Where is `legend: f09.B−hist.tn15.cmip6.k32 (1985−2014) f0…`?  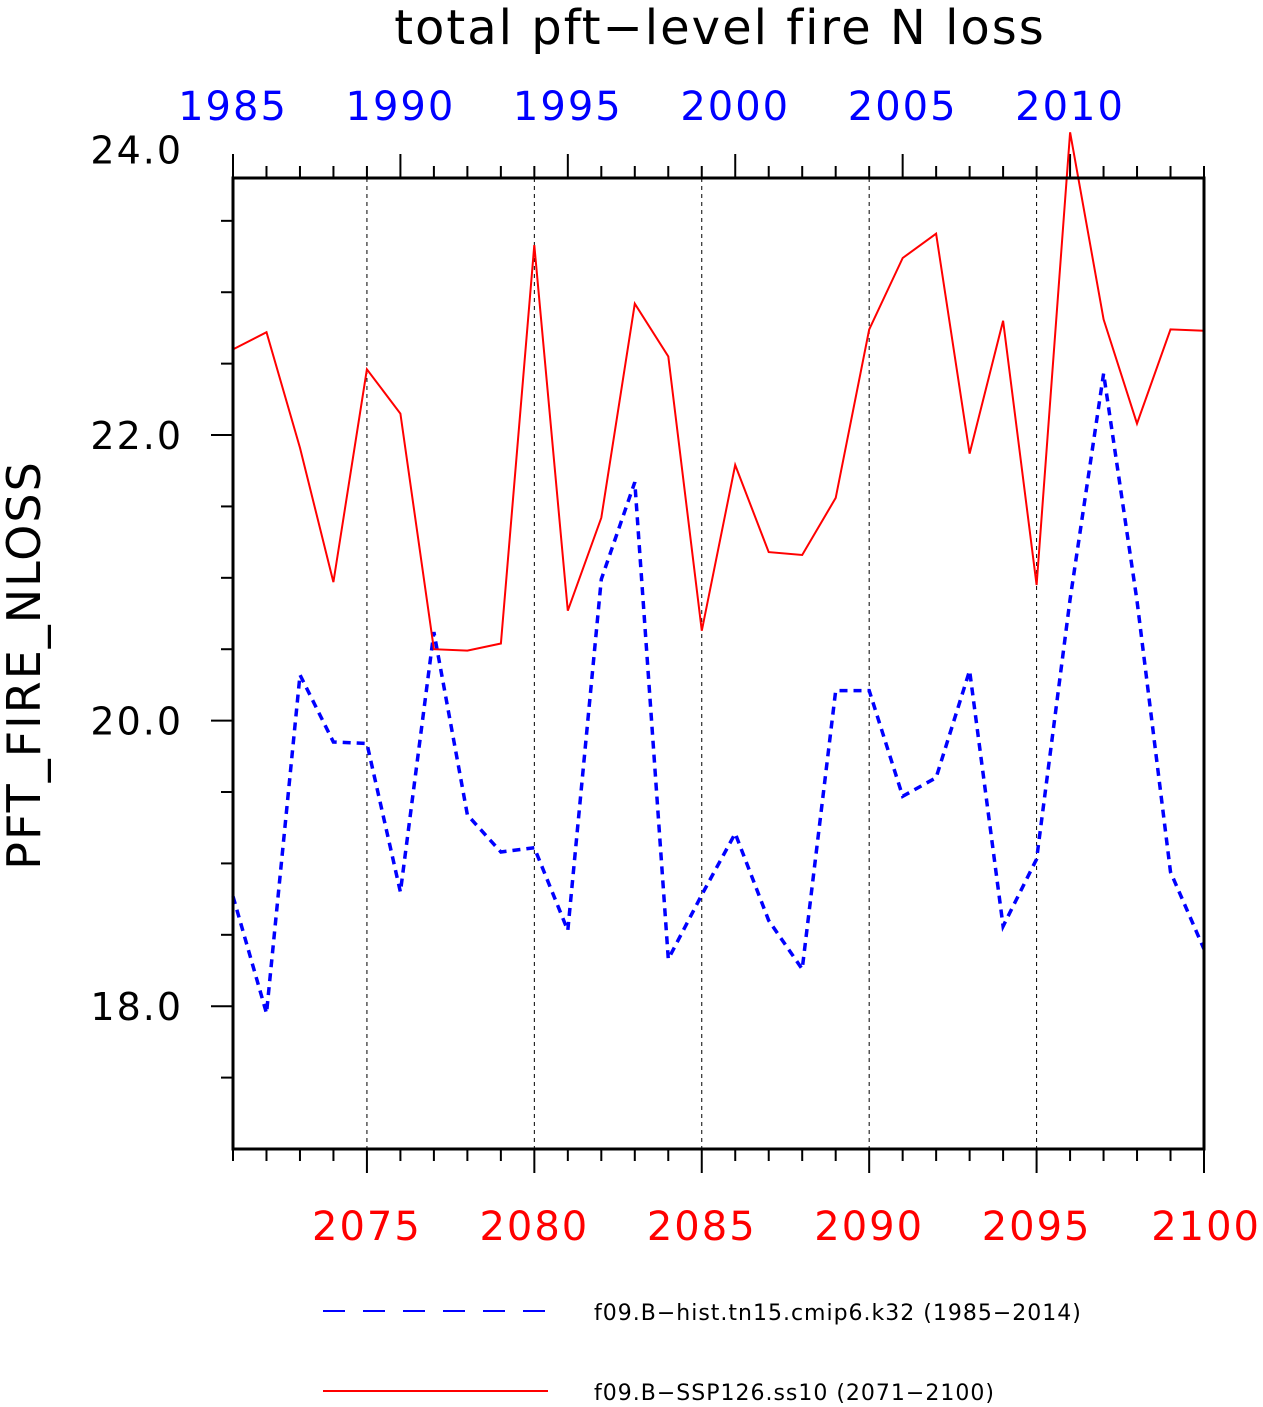
legend: f09.B−hist.tn15.cmip6.k32 (1985−2014) f0… is located at coordinates (702, 1353).